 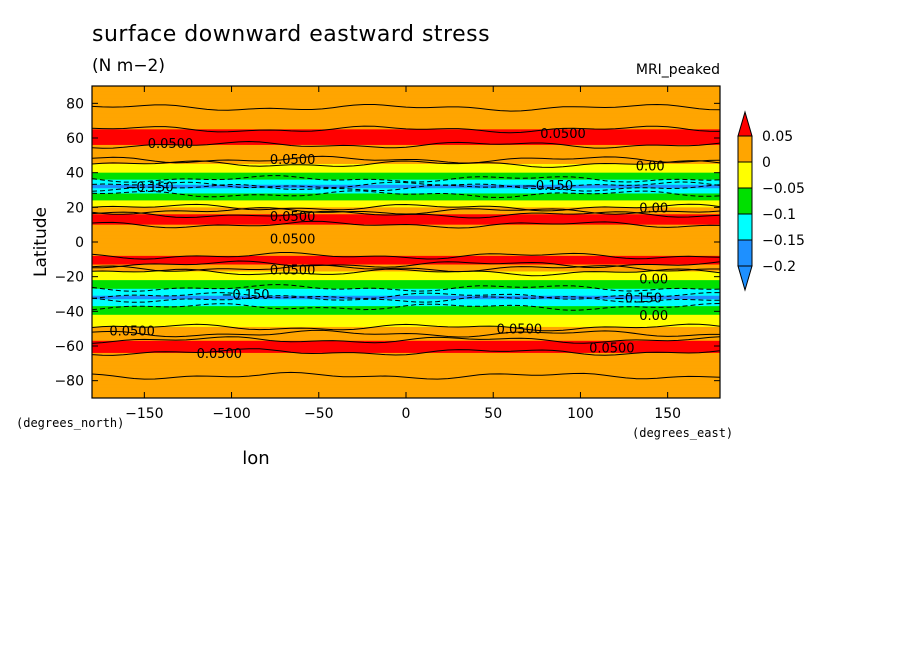 What do you see at coordinates (779, 267) in the screenshot?
I see `colorbar-label: −0.2` at bounding box center [779, 267].